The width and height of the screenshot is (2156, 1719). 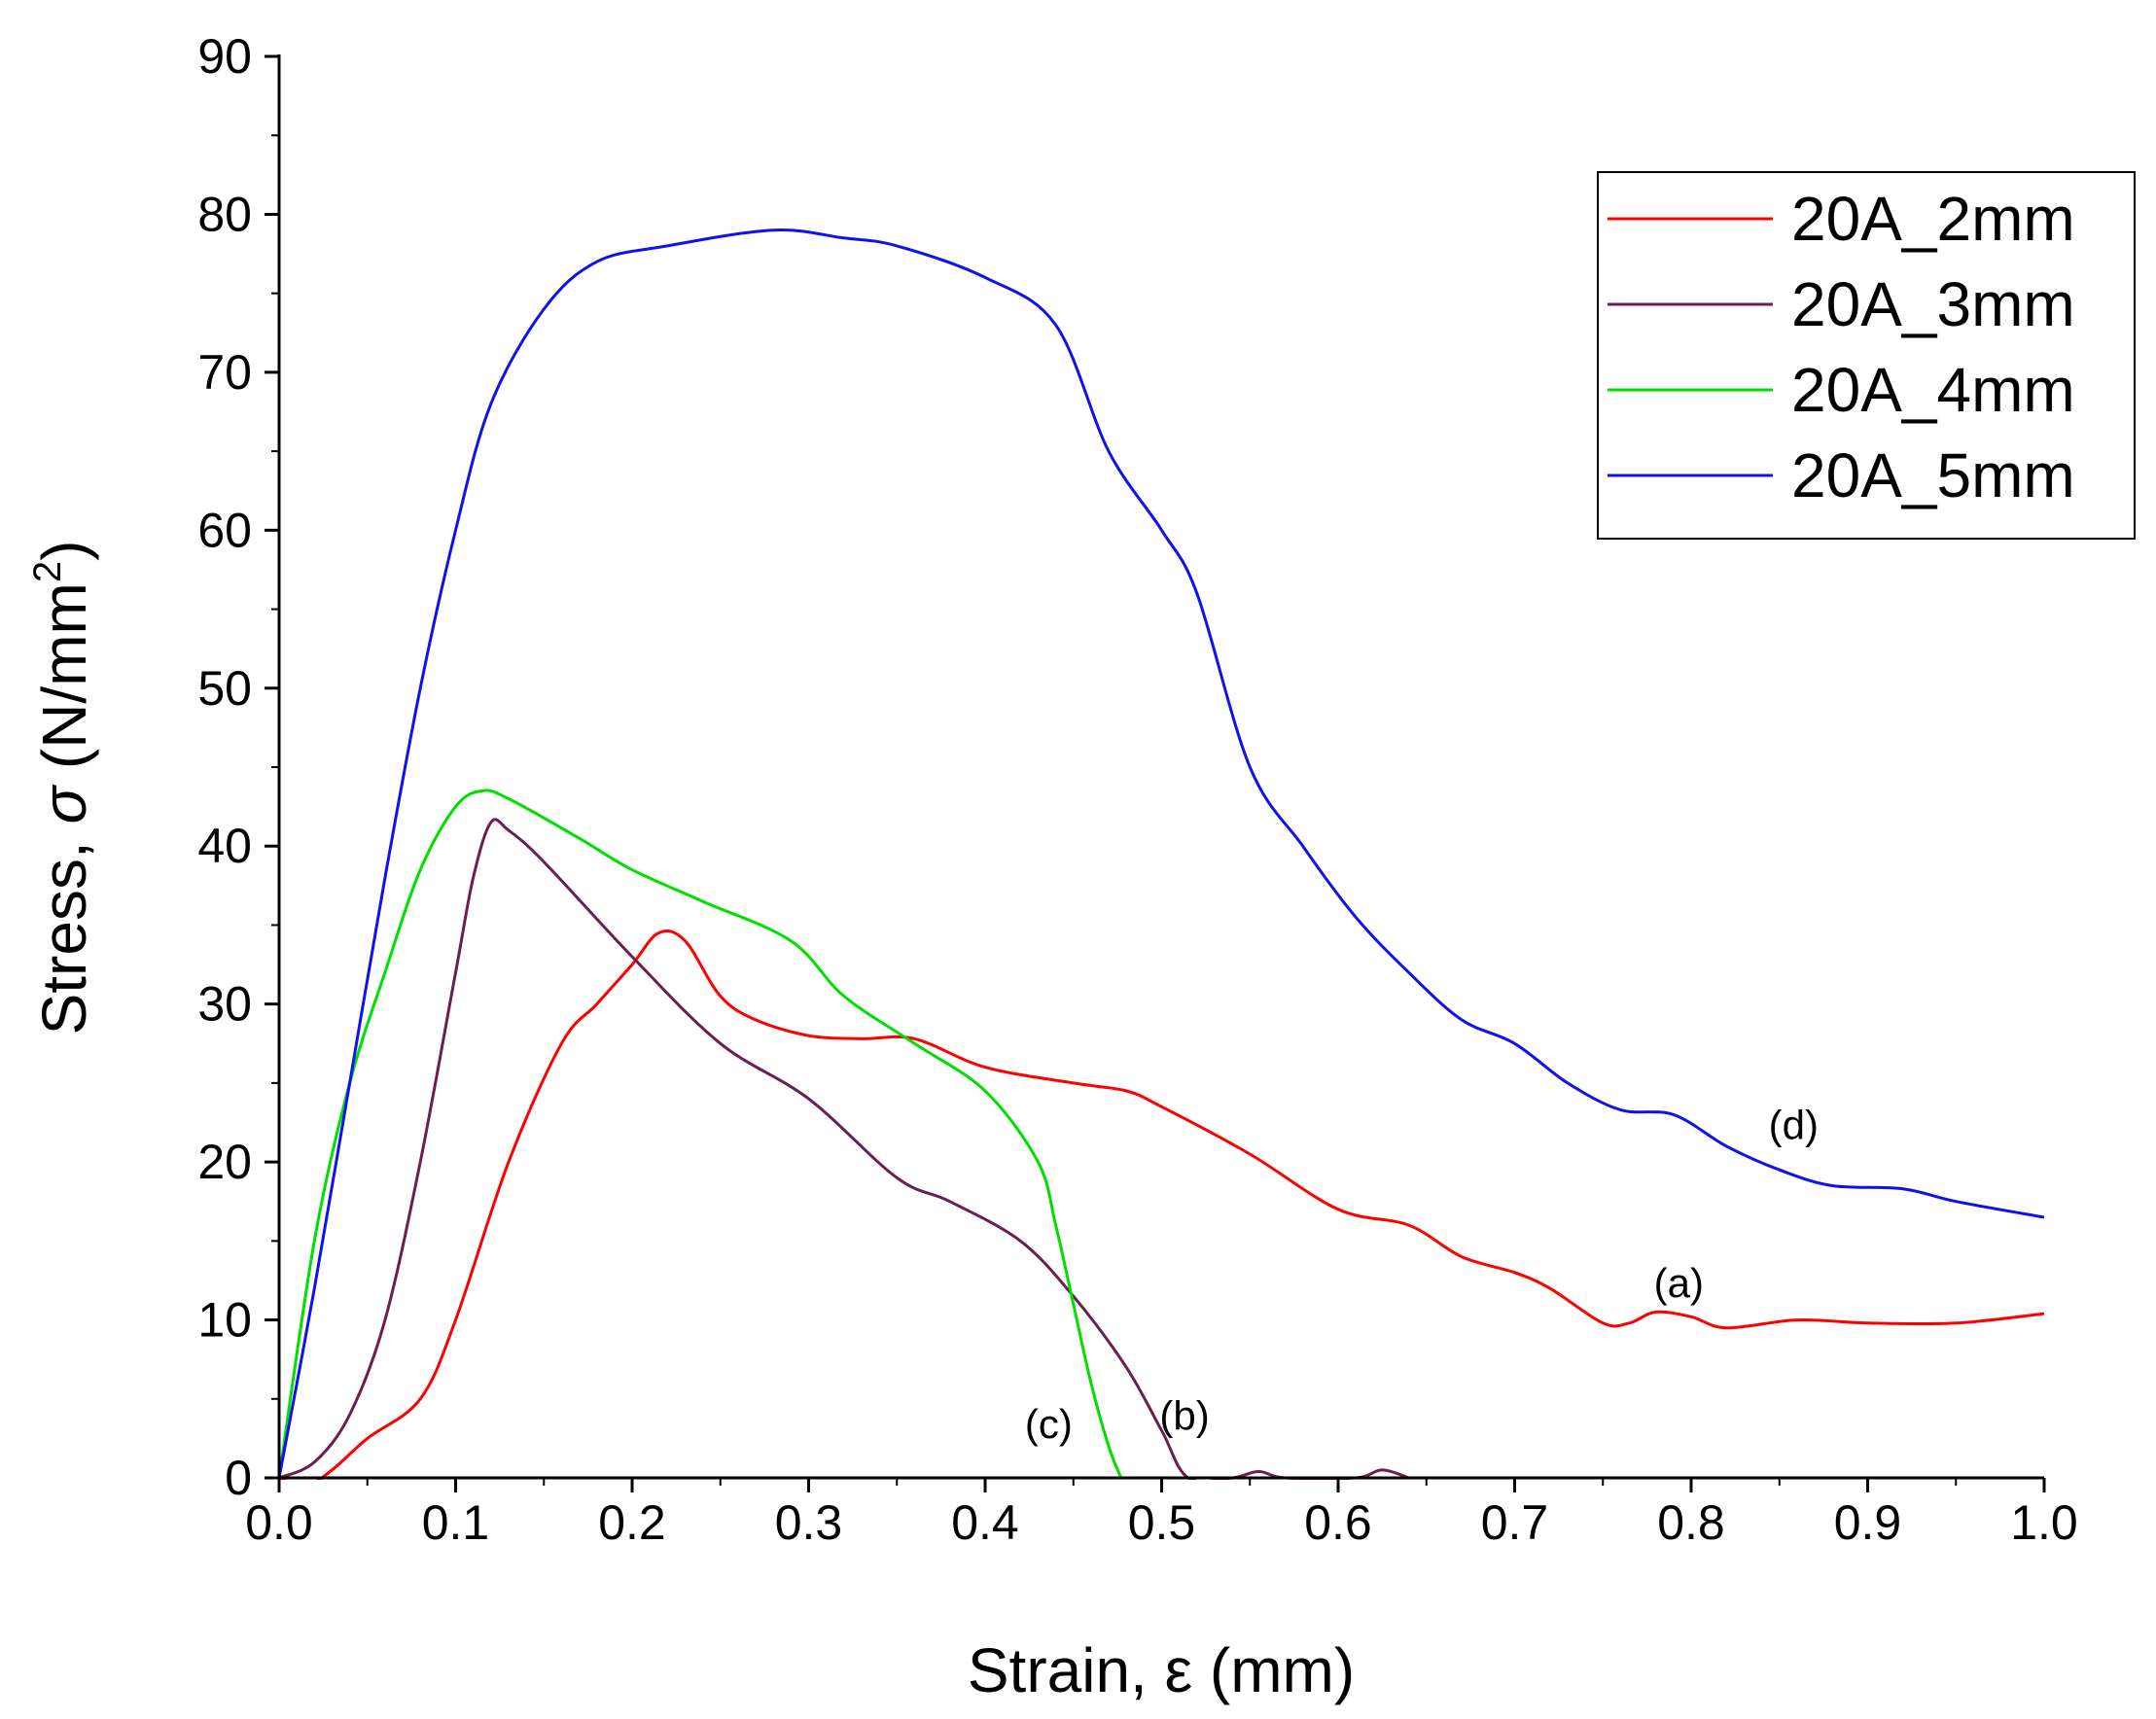 What do you see at coordinates (1794, 1125) in the screenshot?
I see `curve-annotation: (d)` at bounding box center [1794, 1125].